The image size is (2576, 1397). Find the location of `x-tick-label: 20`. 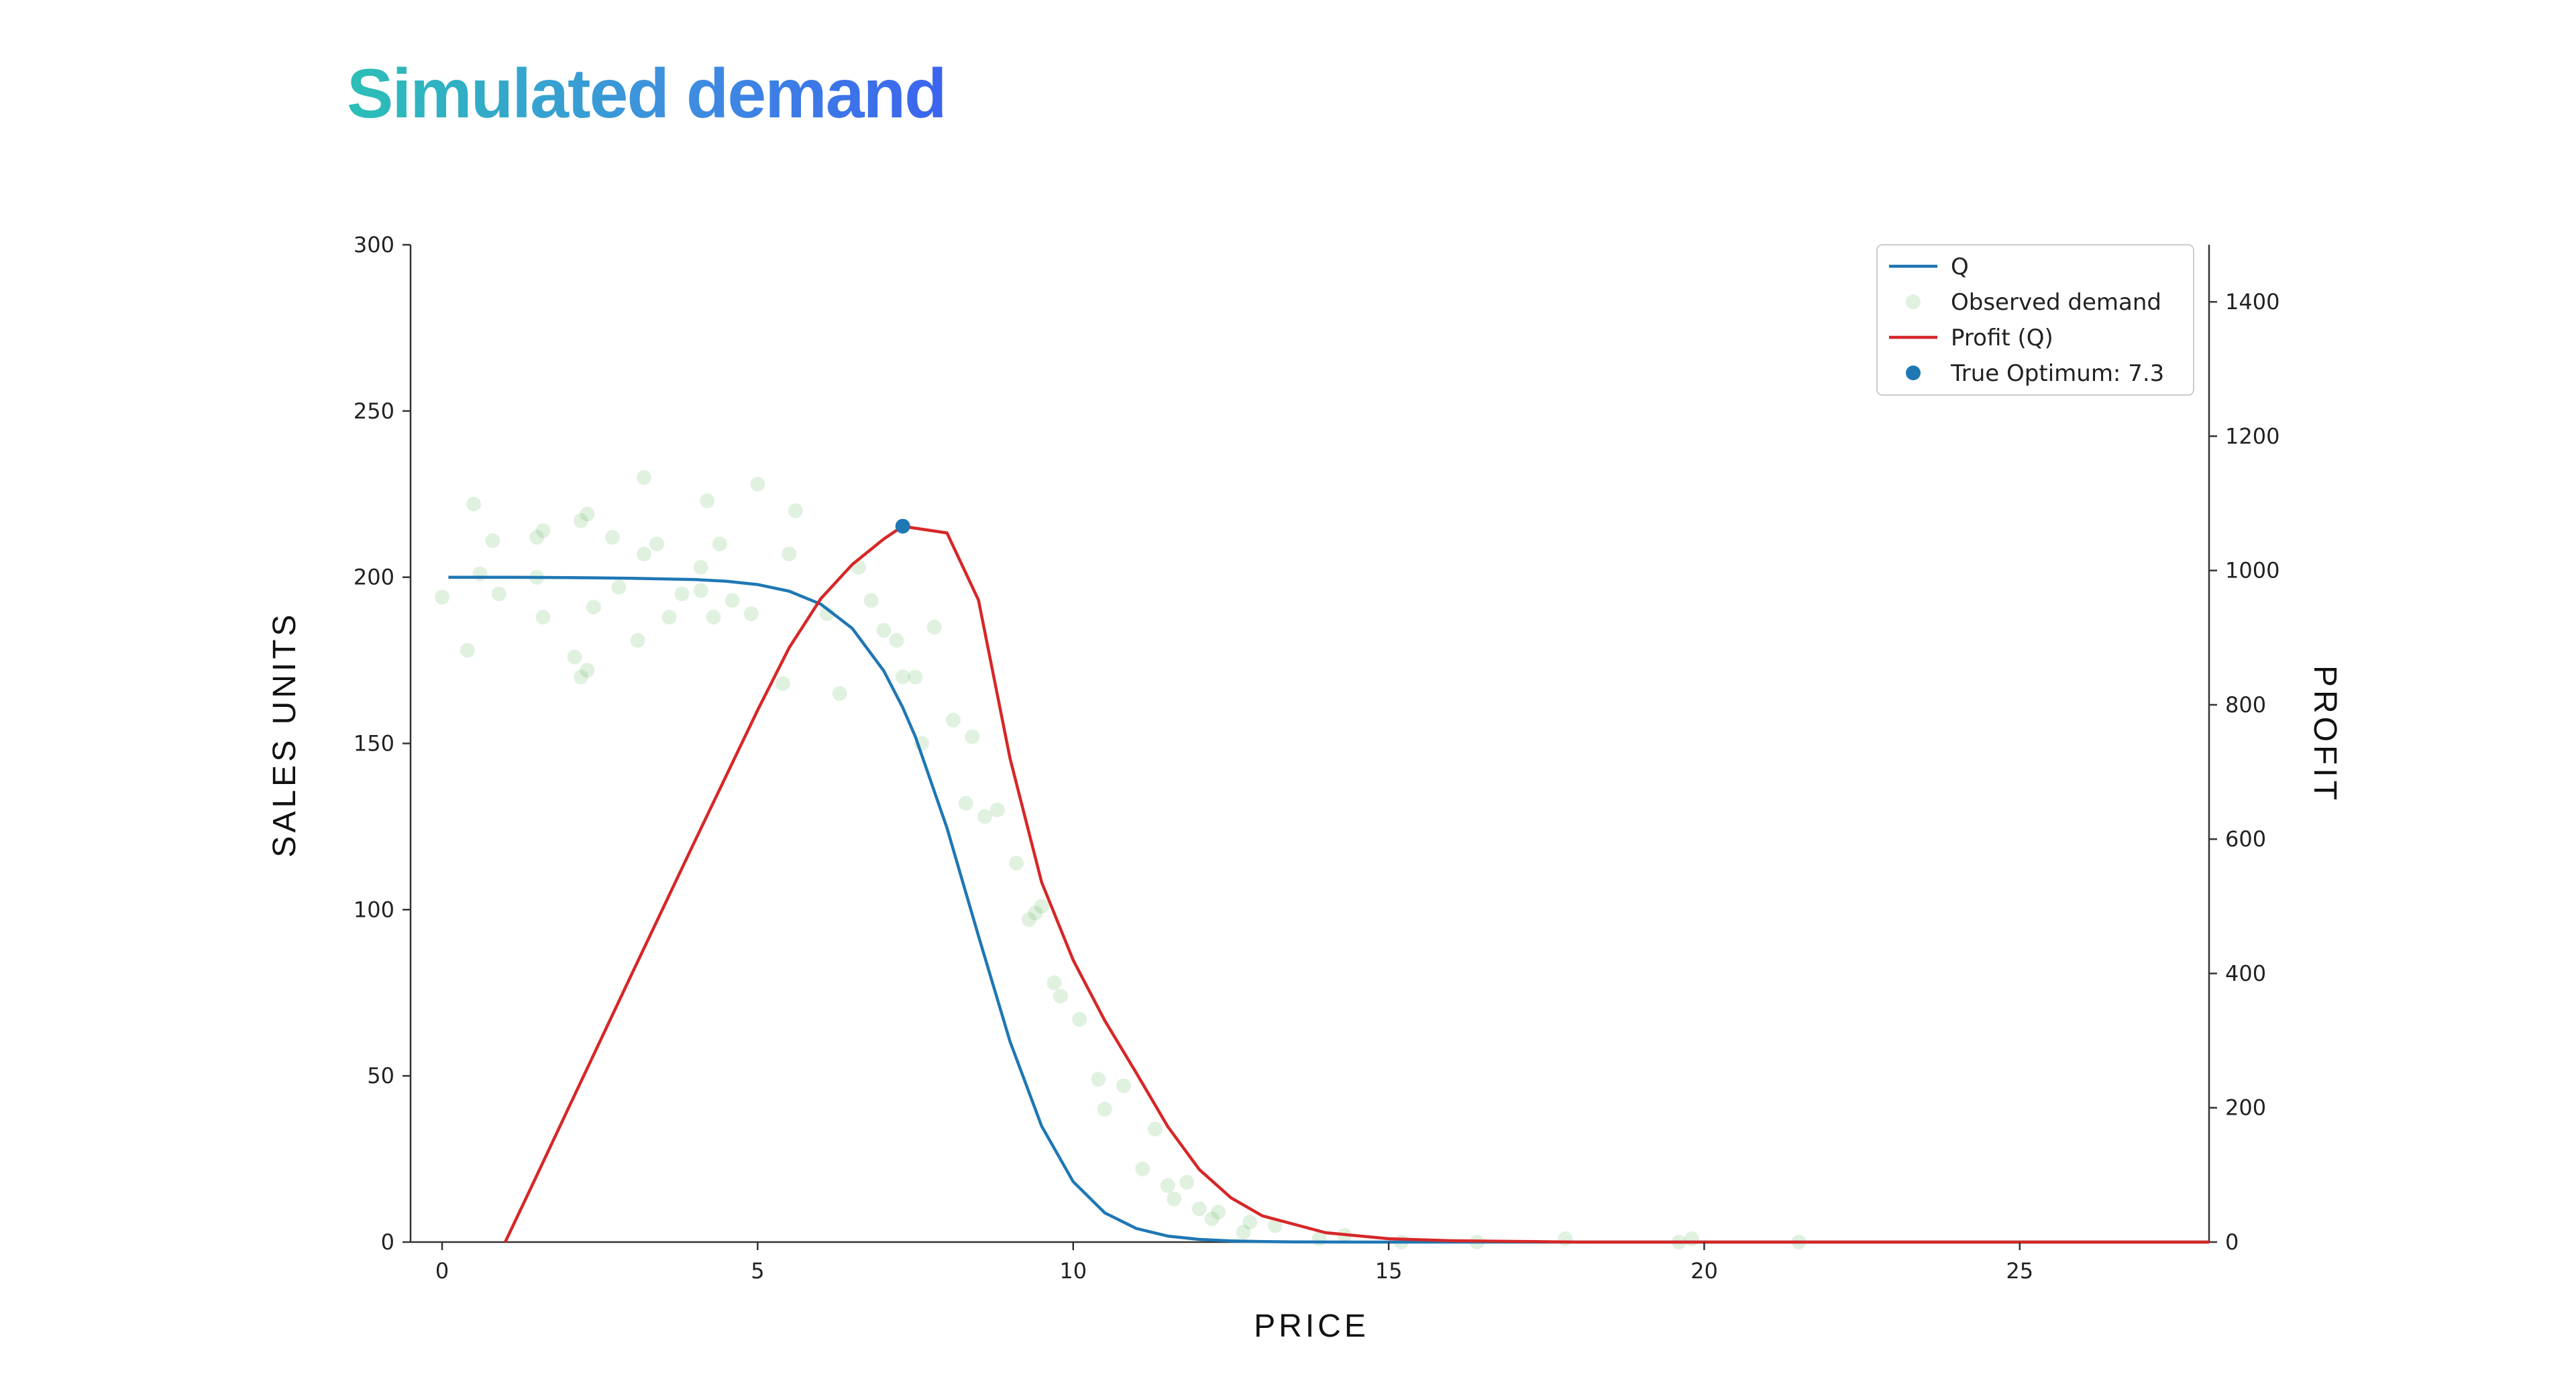

x-tick-label: 20 is located at coordinates (1704, 1271).